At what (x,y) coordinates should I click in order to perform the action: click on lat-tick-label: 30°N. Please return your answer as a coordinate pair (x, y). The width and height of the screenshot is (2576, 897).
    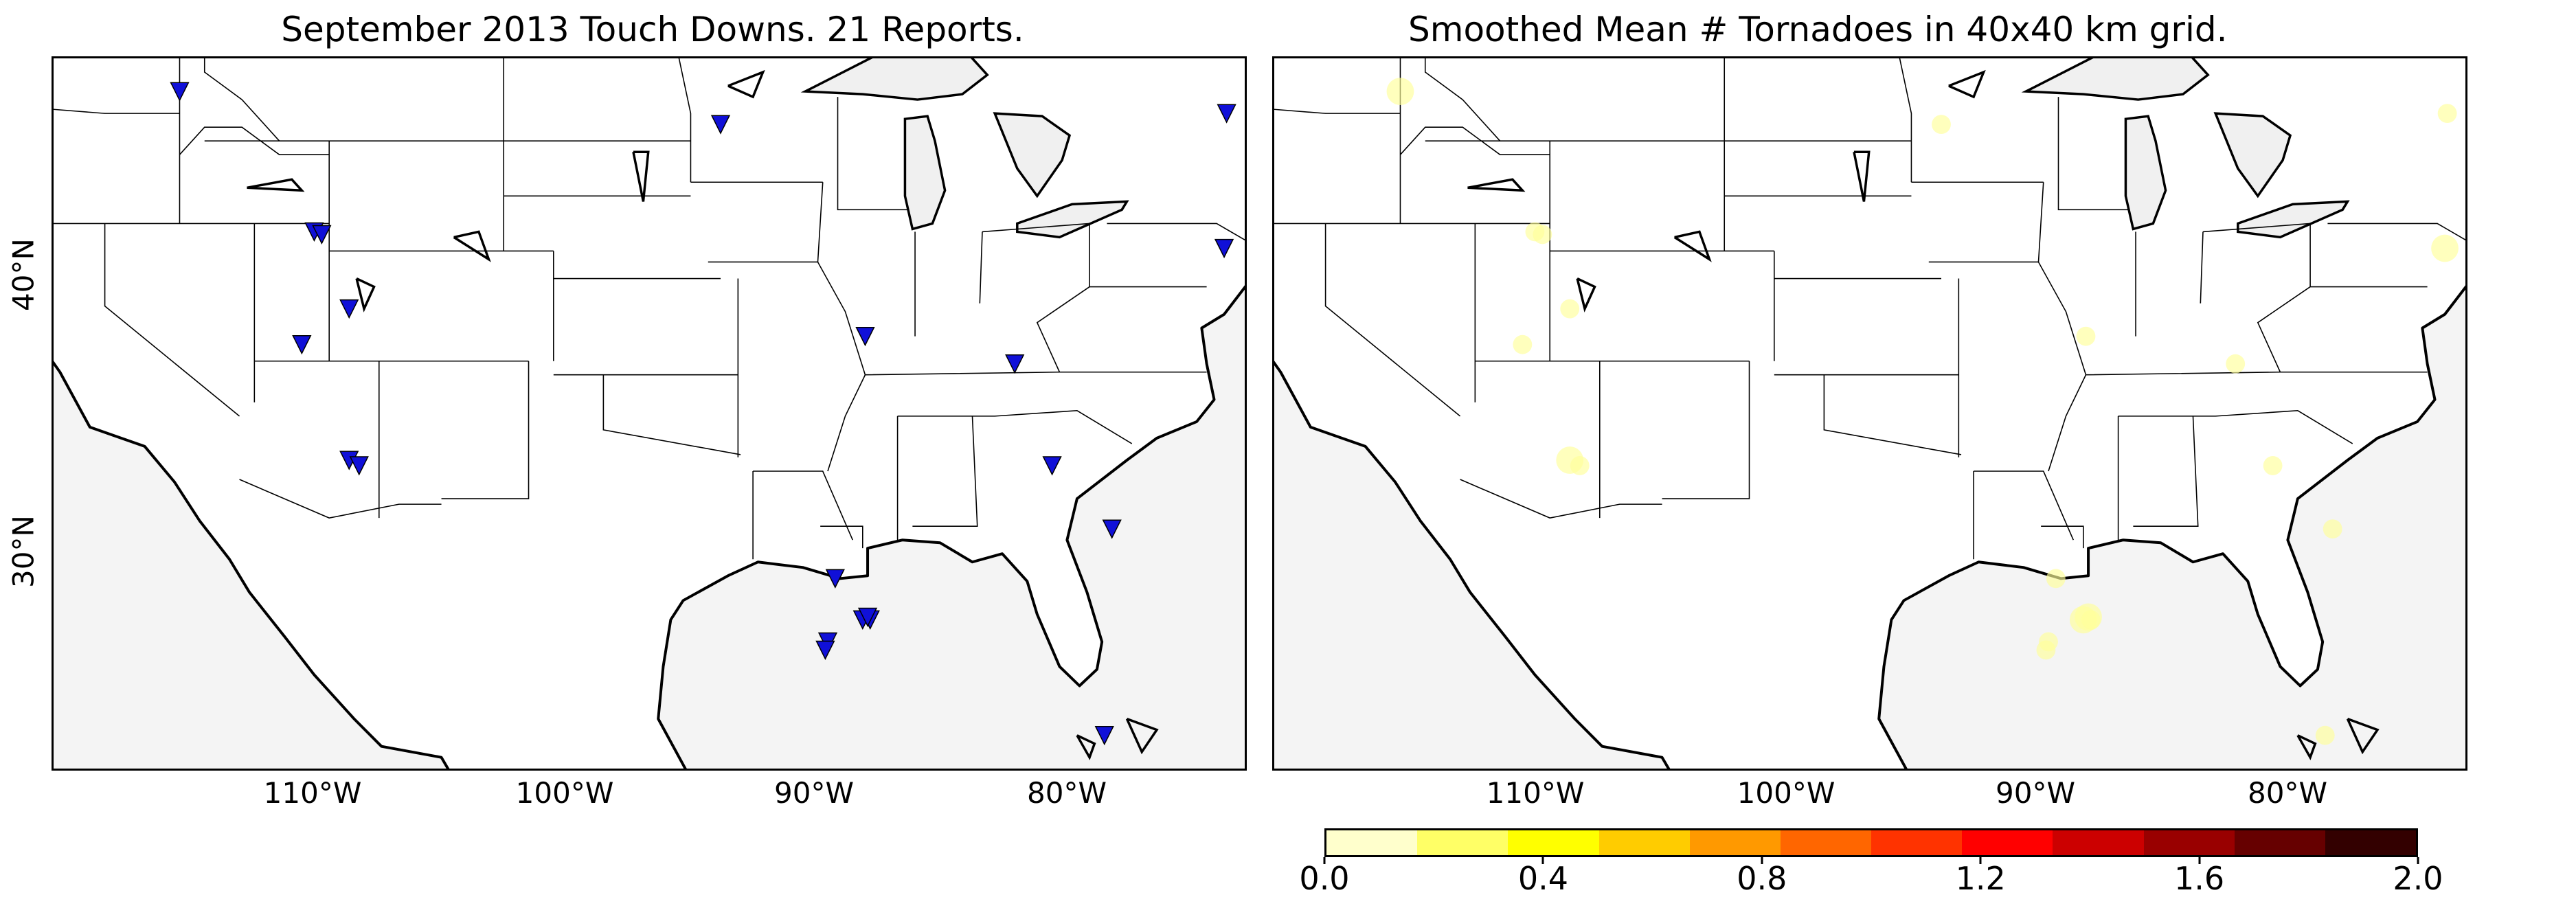
    Looking at the image, I should click on (23, 551).